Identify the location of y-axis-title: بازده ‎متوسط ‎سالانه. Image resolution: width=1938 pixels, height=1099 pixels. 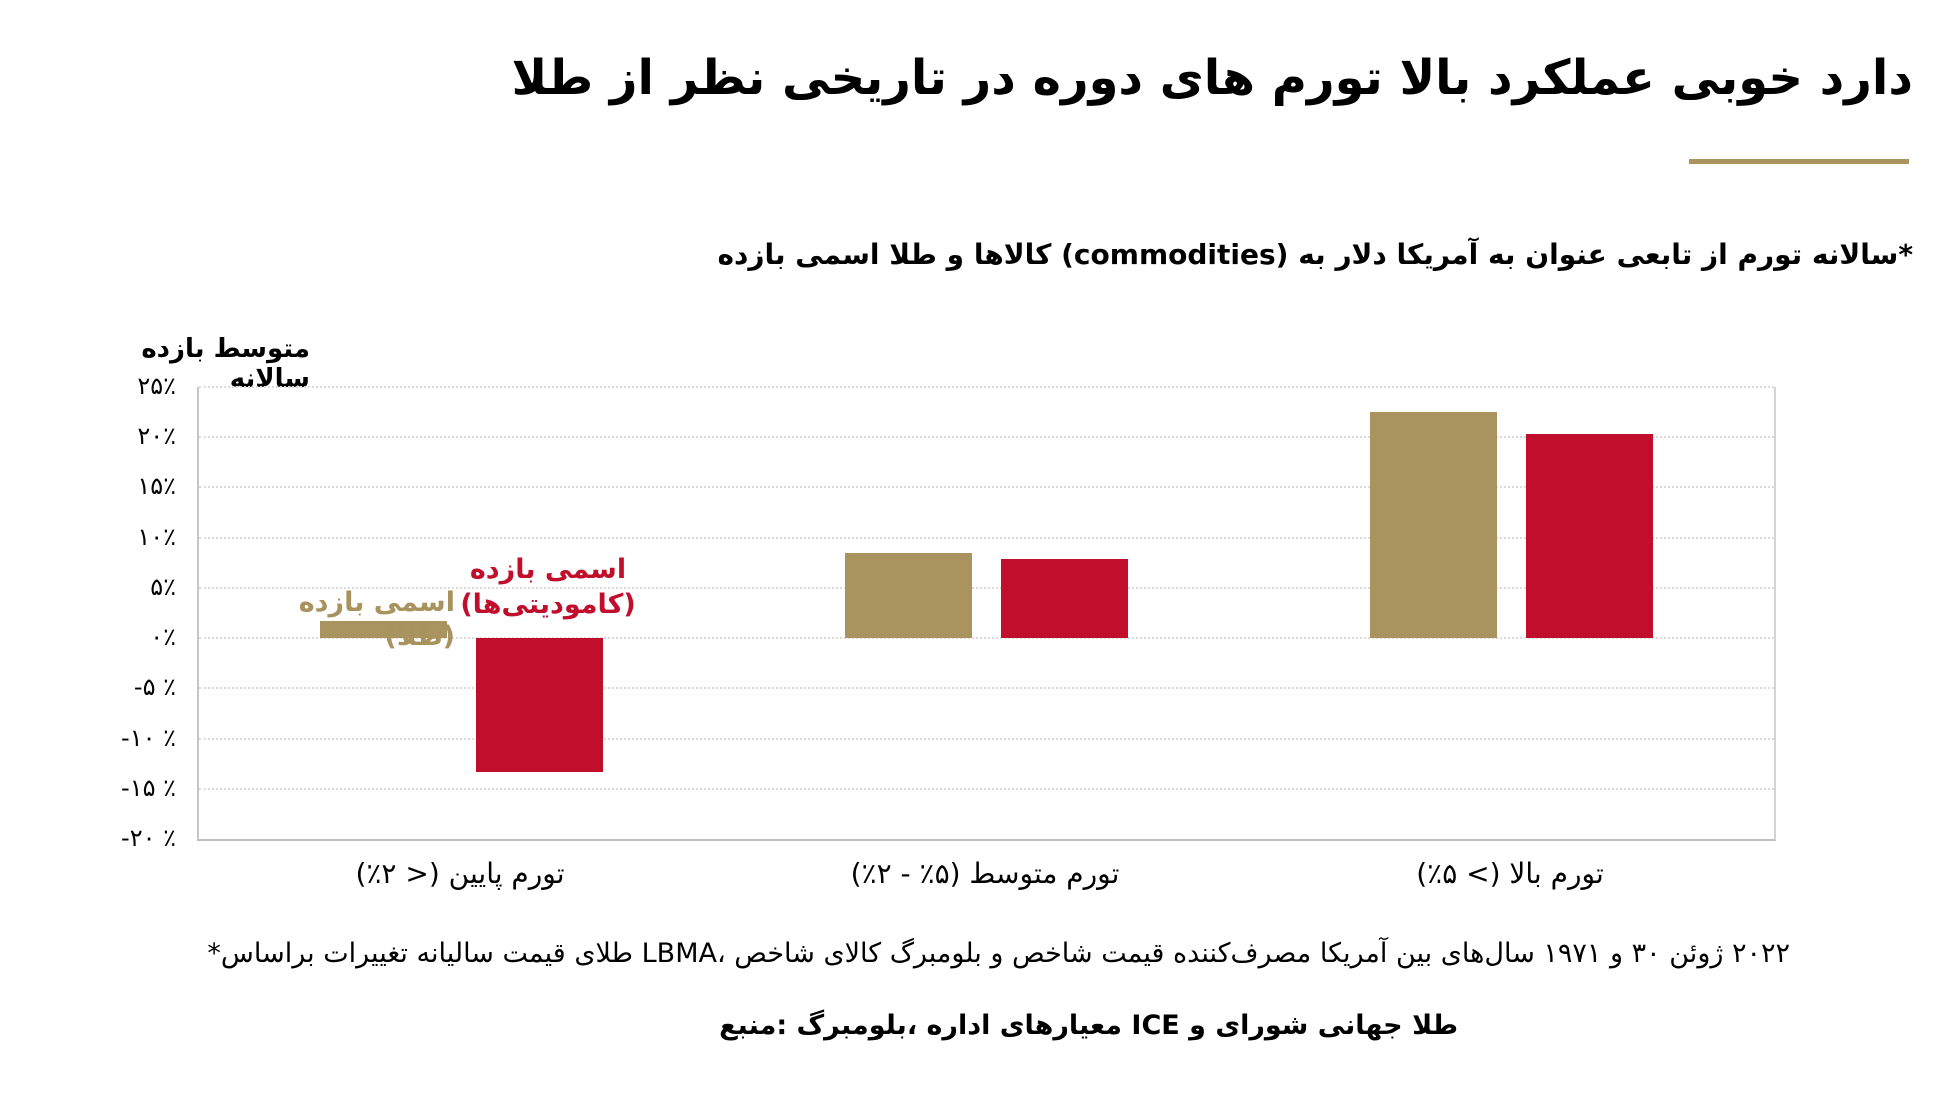
(225, 364).